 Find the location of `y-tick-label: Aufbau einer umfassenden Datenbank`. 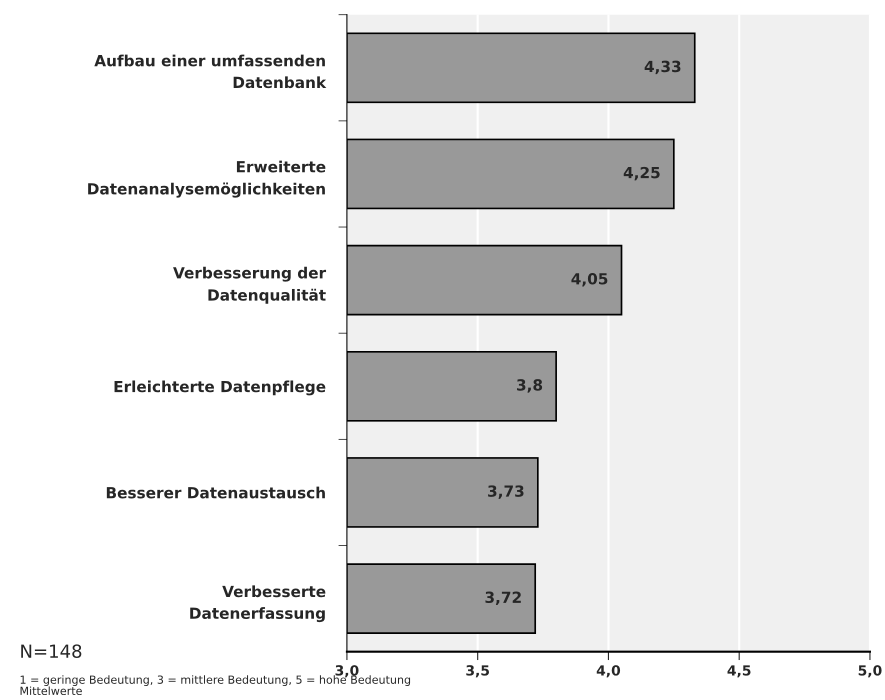

y-tick-label: Aufbau einer umfassenden Datenbank is located at coordinates (210, 71).